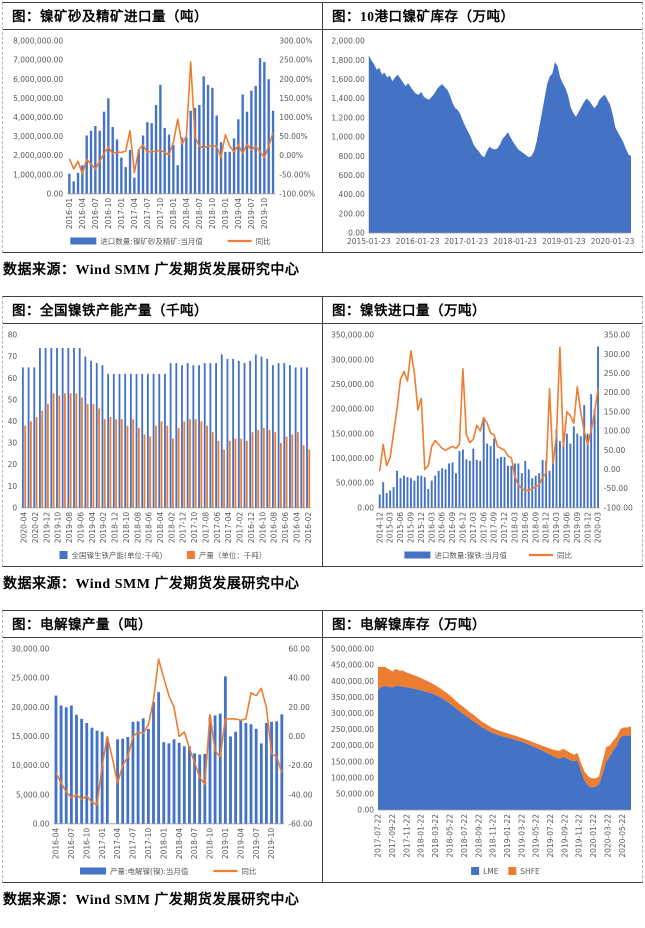 Image resolution: width=645 pixels, height=928 pixels. I want to click on svg-text: 300.00, so click(617, 354).